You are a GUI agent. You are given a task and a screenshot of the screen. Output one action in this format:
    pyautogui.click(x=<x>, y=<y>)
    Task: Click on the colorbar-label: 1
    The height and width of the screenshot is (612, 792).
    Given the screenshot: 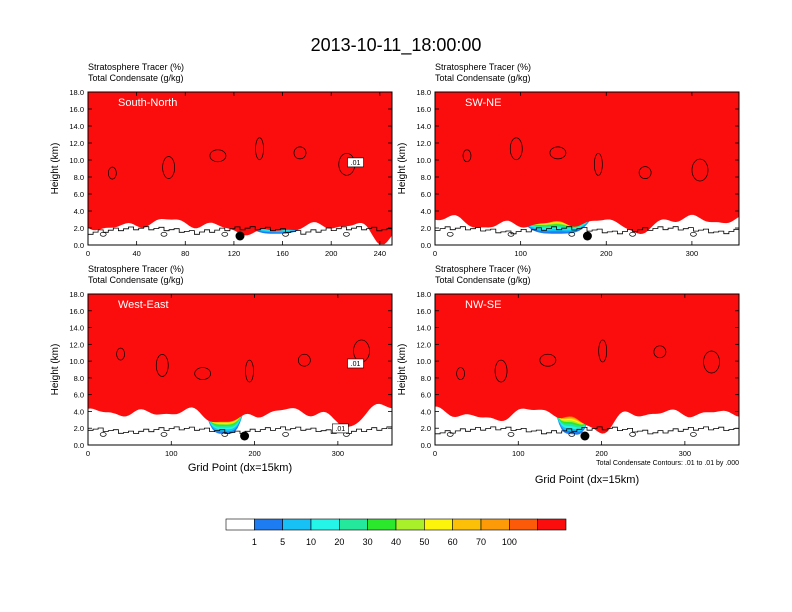 What is the action you would take?
    pyautogui.click(x=254, y=542)
    